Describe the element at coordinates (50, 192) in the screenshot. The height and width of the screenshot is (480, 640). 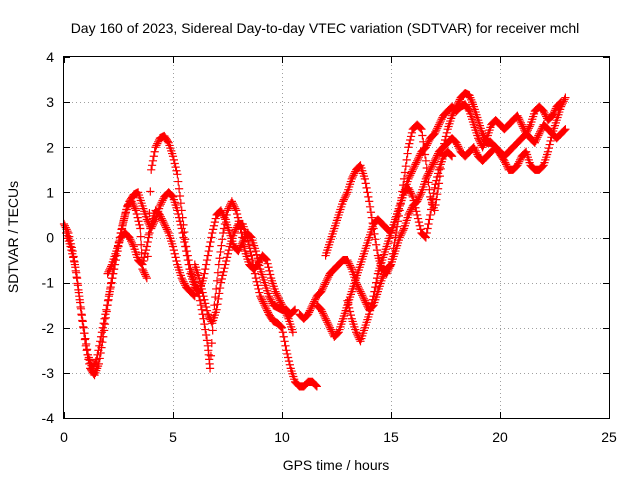
I see `y-tick-label: 1` at that location.